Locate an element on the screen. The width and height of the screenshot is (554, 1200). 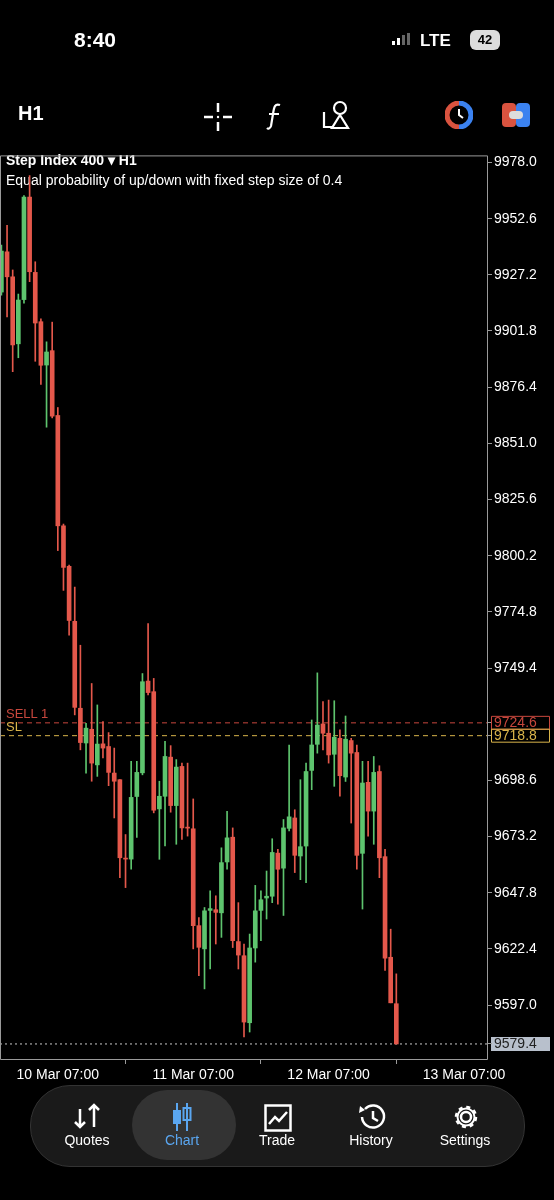
x-tick-label: 12 Mar 07:00 is located at coordinates (329, 1074).